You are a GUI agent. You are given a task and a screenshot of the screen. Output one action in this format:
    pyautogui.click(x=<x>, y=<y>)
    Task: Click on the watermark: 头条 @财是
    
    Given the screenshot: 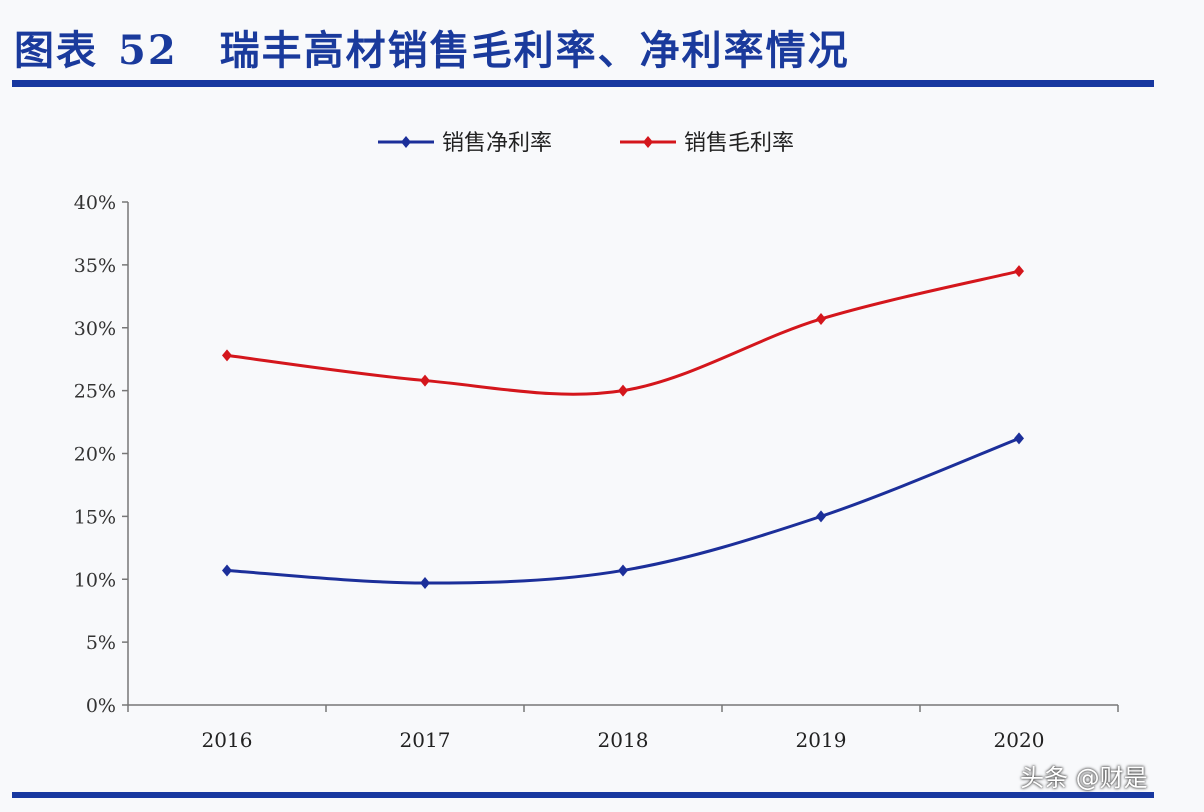 What is the action you would take?
    pyautogui.click(x=1084, y=778)
    